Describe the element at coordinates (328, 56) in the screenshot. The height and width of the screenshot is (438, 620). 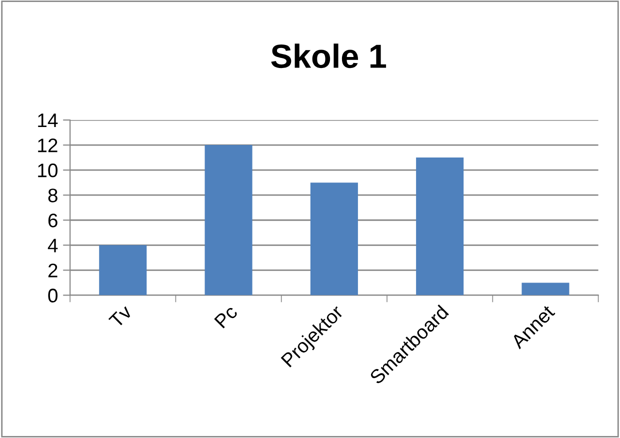
I see `chart-title: Skole 1` at that location.